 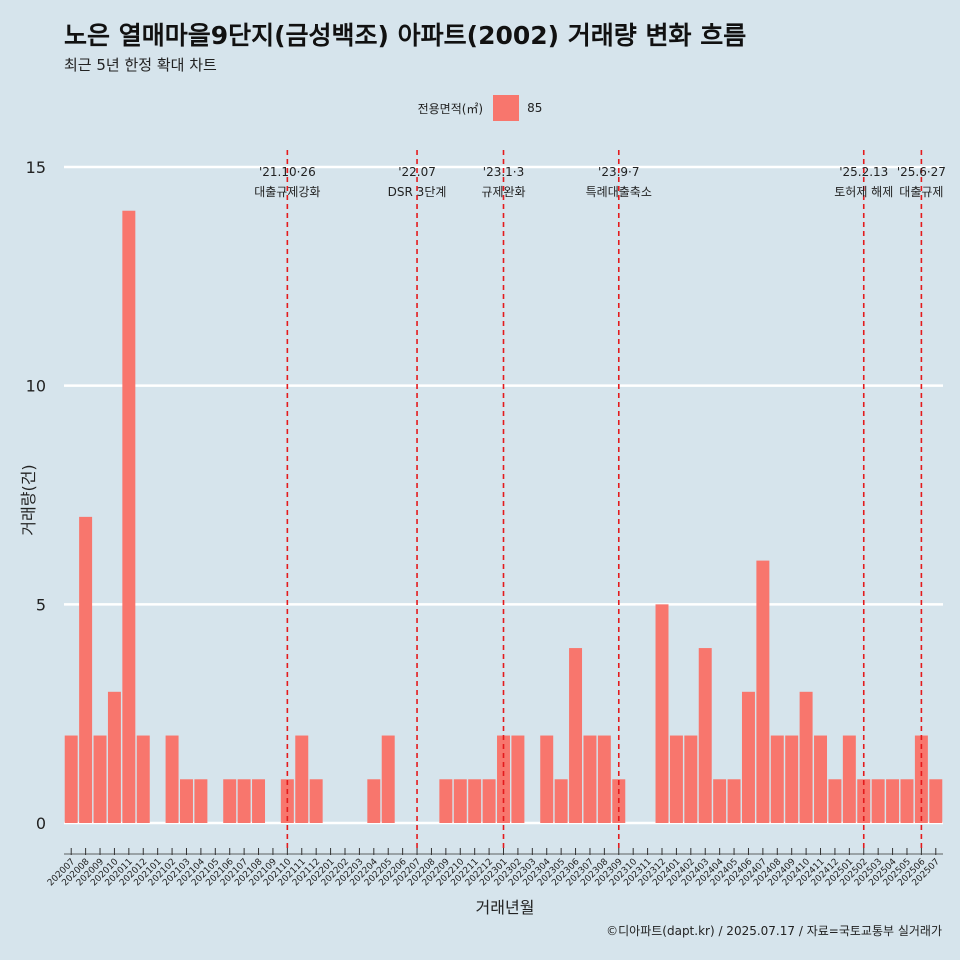 What do you see at coordinates (921, 192) in the screenshot?
I see `event-name-label: 대출규제` at bounding box center [921, 192].